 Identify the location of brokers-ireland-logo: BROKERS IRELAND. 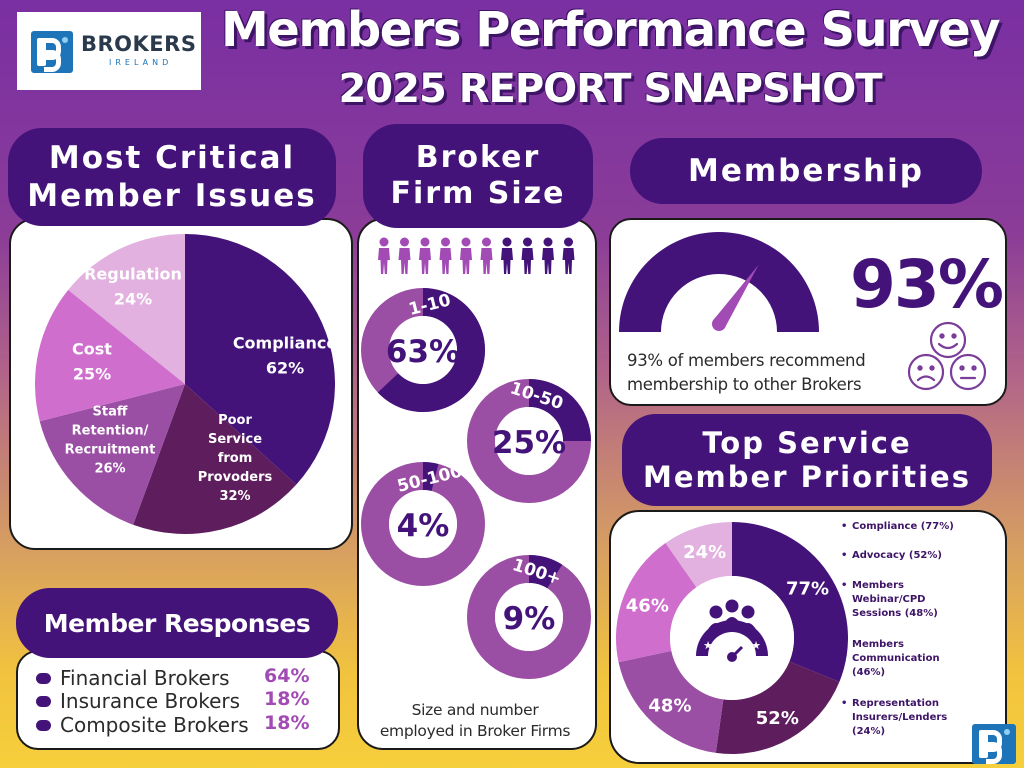
(109, 51).